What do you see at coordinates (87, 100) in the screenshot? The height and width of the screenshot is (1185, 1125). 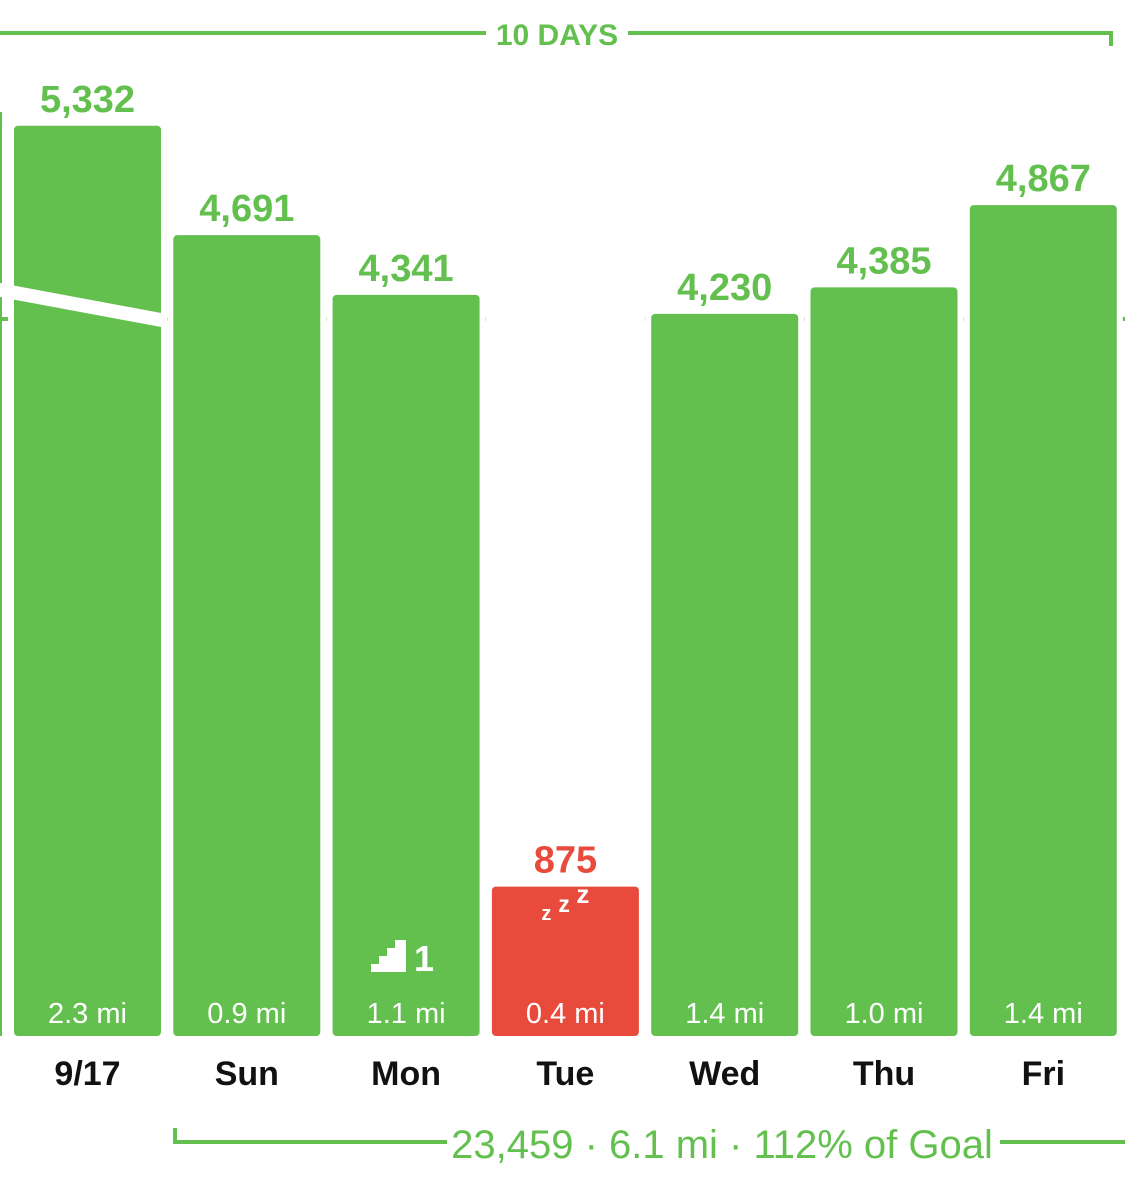 I see `bar-value-label: 5,332` at bounding box center [87, 100].